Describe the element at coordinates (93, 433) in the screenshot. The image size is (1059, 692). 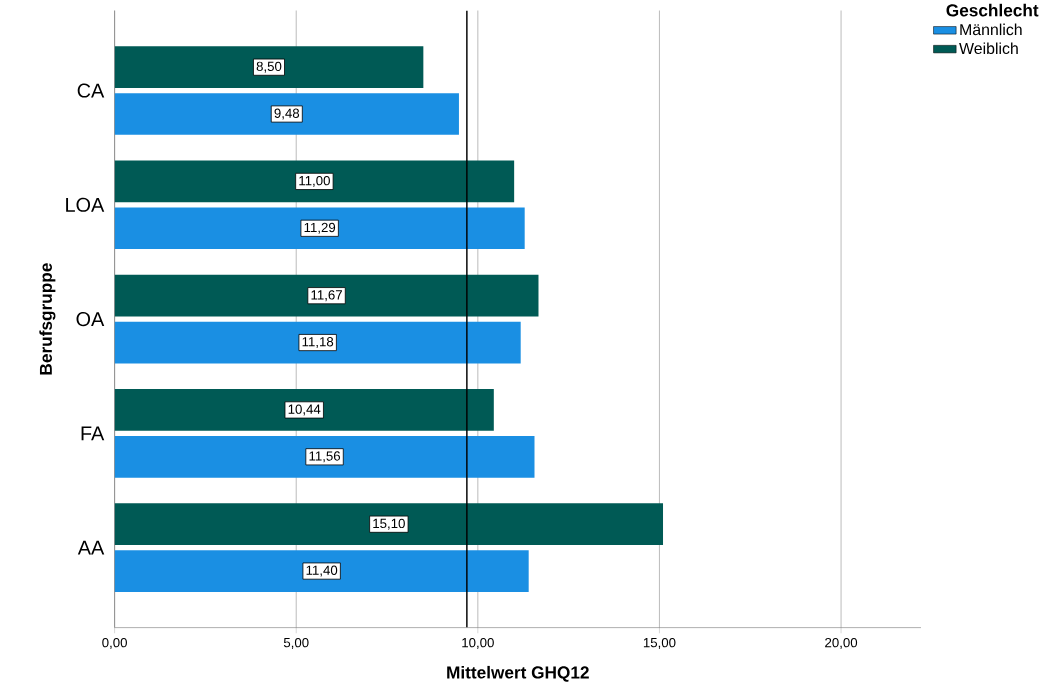
I see `y-tick-label: FA` at that location.